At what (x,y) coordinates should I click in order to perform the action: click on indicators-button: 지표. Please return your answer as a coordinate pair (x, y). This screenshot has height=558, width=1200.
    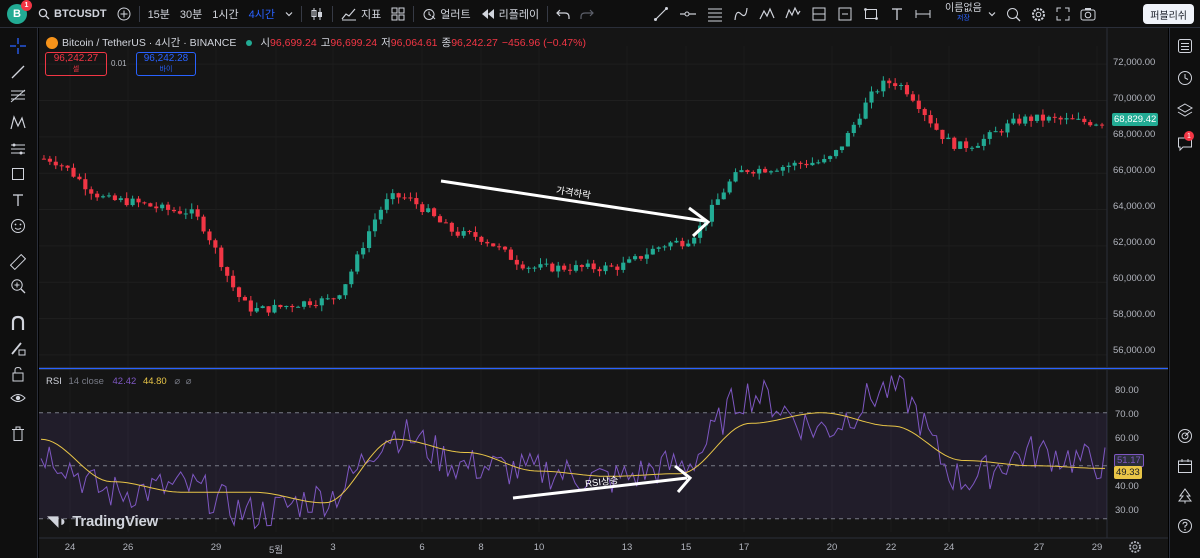
    Looking at the image, I should click on (361, 14).